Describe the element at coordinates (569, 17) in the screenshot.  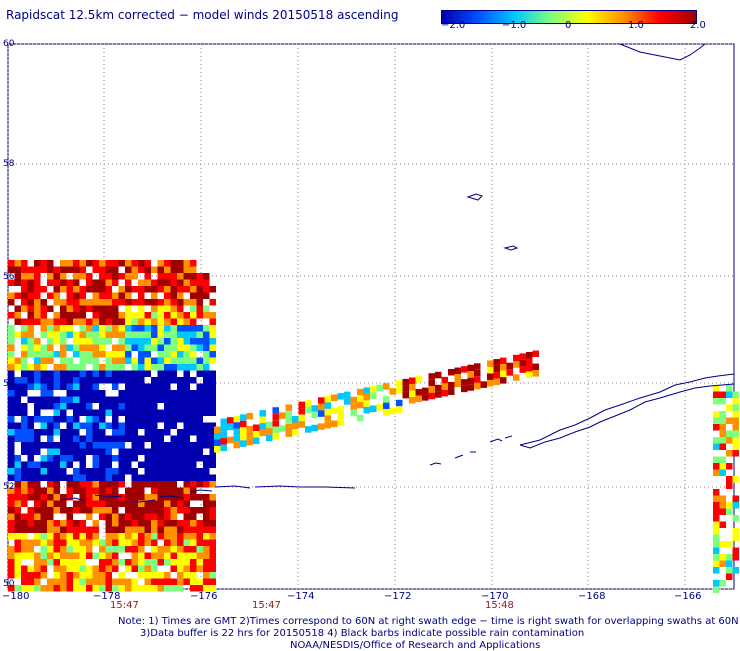
I see `colorbar` at that location.